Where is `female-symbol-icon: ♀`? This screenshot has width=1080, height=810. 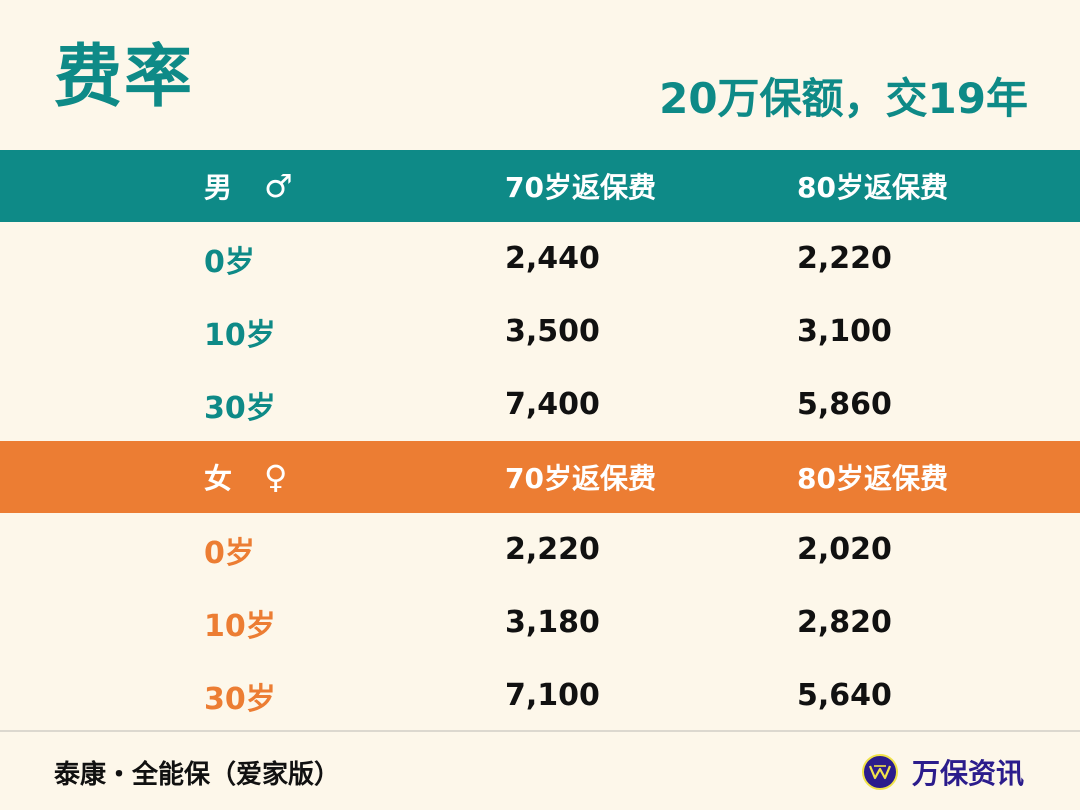
female-symbol-icon: ♀ is located at coordinates (276, 477).